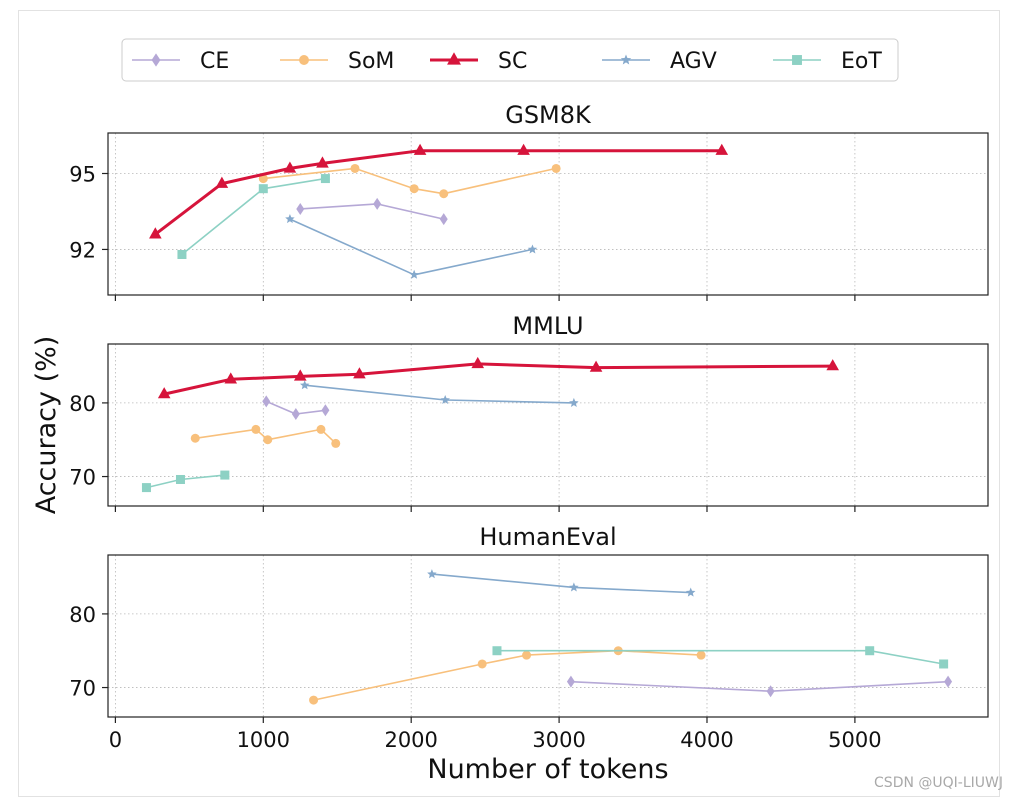 This screenshot has width=1011, height=799. Describe the element at coordinates (827, 61) in the screenshot. I see `legend-entry-eot: EoT` at that location.